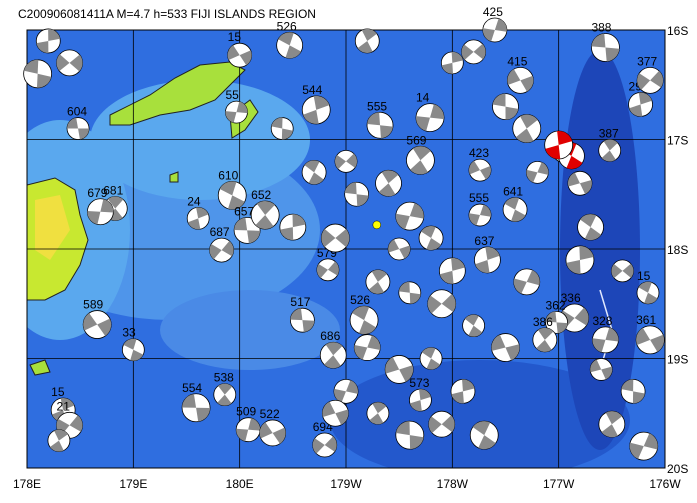 This screenshot has width=697, height=503. I want to click on depth-label: 425, so click(493, 12).